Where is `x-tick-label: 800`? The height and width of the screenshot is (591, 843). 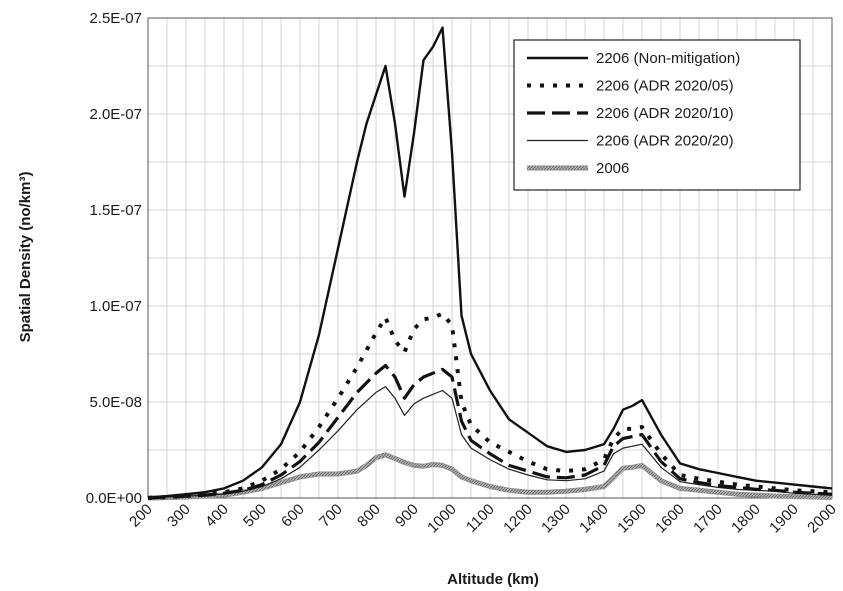
x-tick-label: 800 is located at coordinates (369, 516).